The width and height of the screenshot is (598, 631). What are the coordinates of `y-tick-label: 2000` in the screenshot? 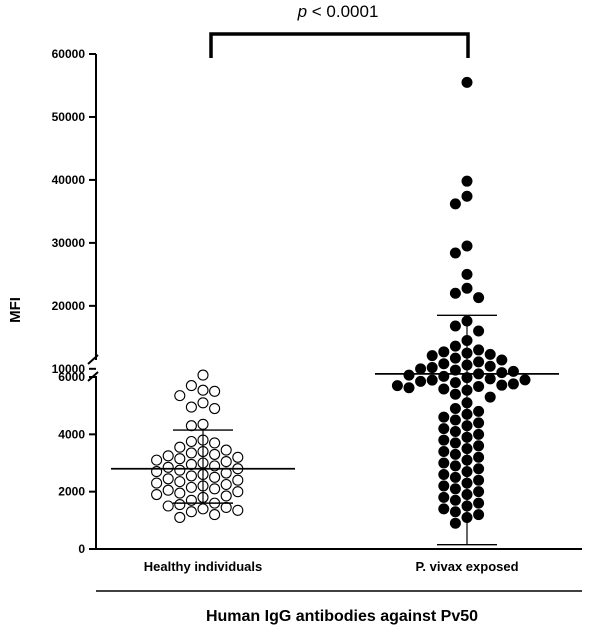 It's located at (71, 492).